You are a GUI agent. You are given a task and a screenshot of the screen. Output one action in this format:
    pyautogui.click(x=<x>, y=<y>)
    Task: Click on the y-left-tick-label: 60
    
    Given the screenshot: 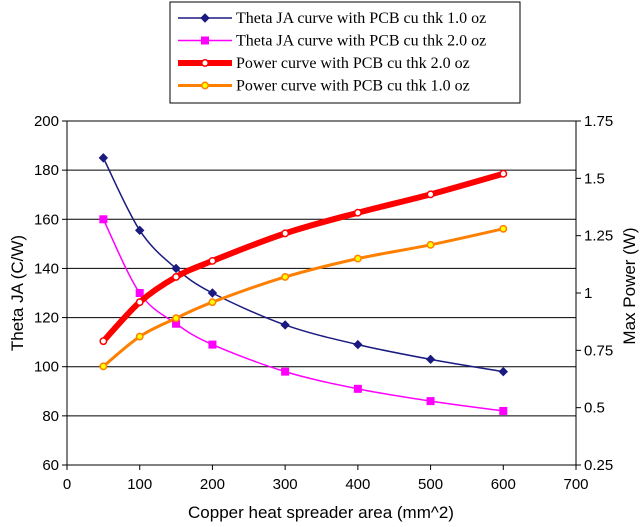 What is the action you would take?
    pyautogui.click(x=50, y=465)
    